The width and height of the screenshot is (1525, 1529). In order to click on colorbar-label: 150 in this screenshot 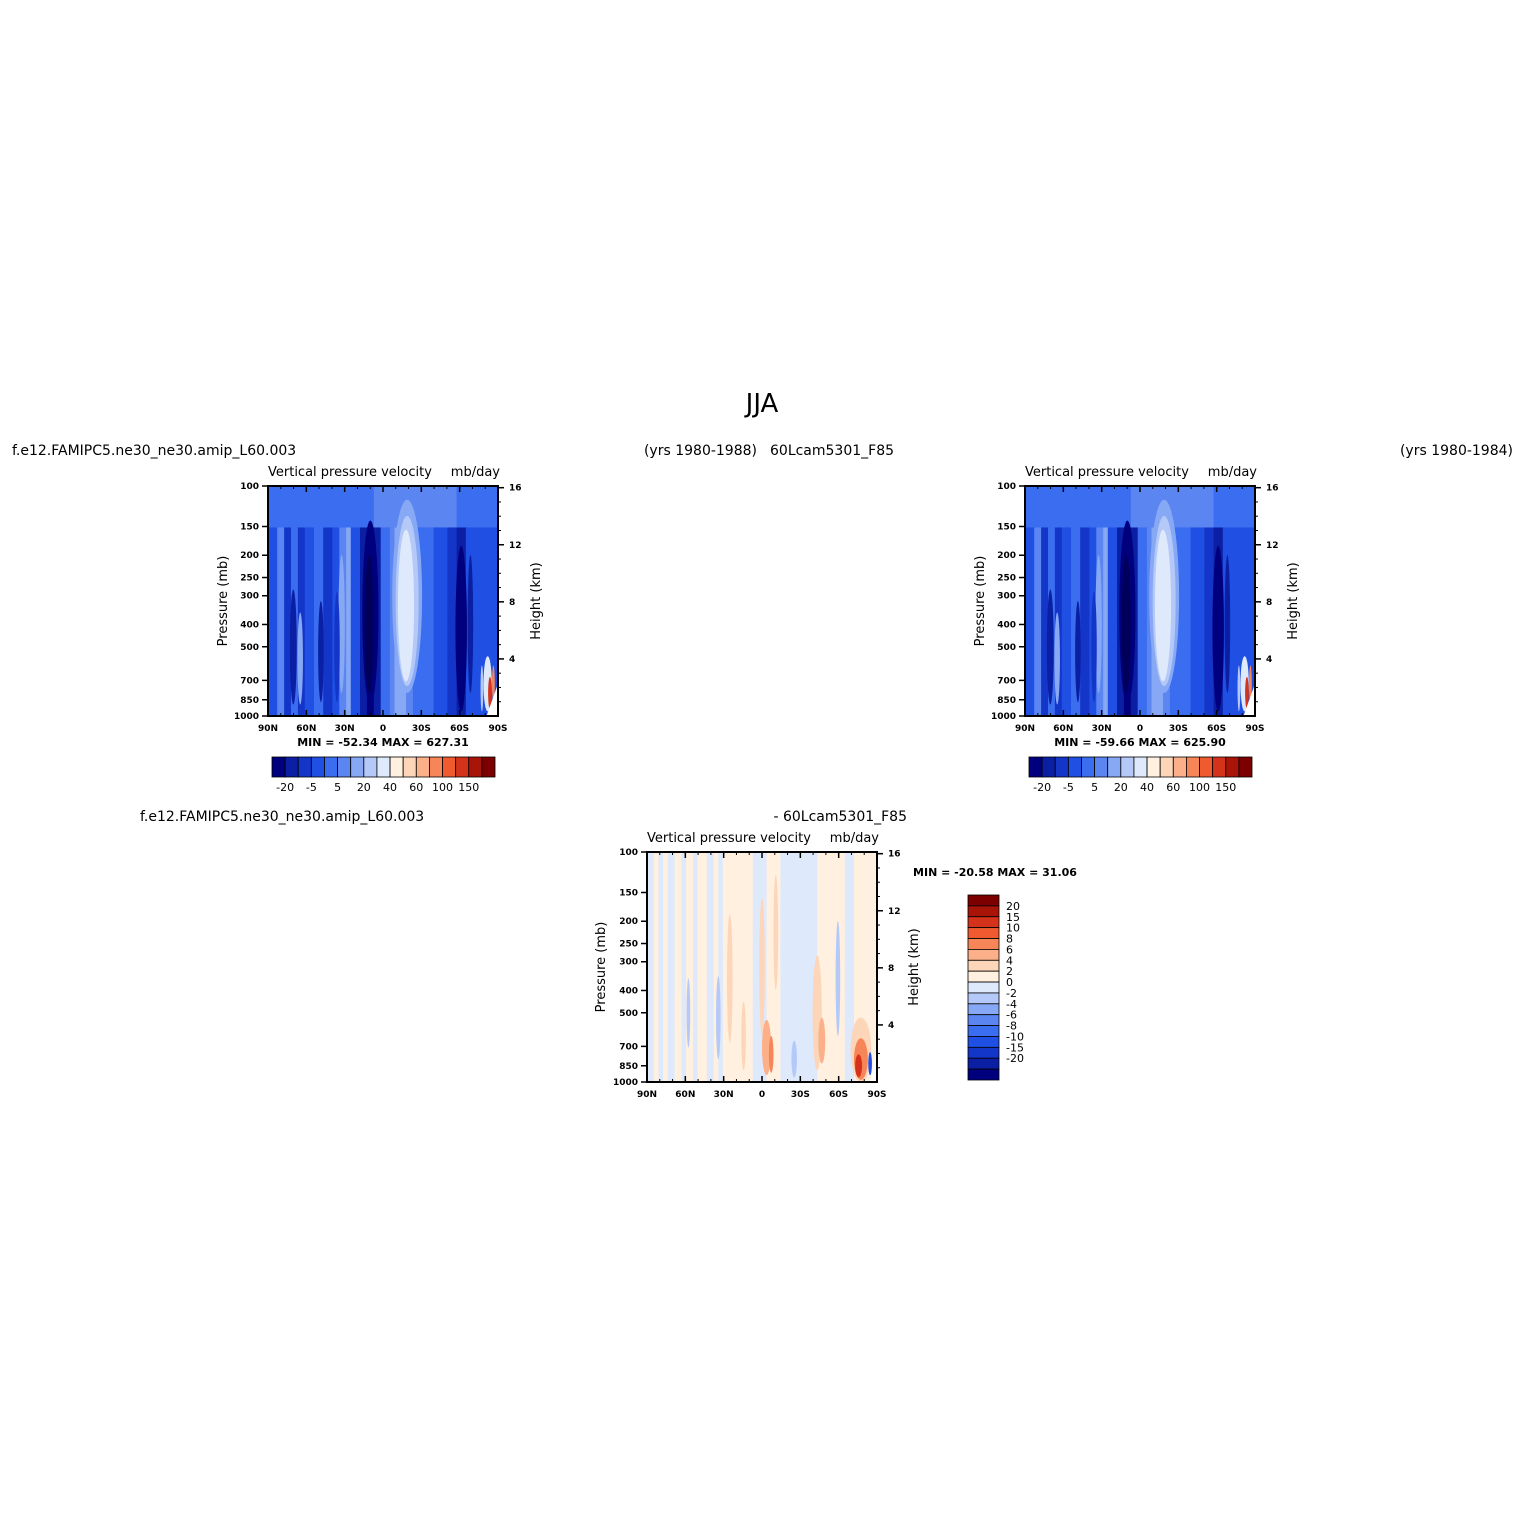, I will do `click(1225, 787)`.